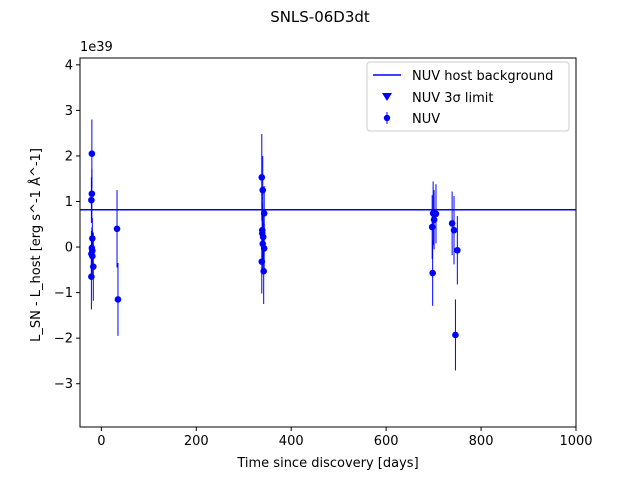 The image size is (640, 480). What do you see at coordinates (63, 384) in the screenshot?
I see `y-tick-label: −3` at bounding box center [63, 384].